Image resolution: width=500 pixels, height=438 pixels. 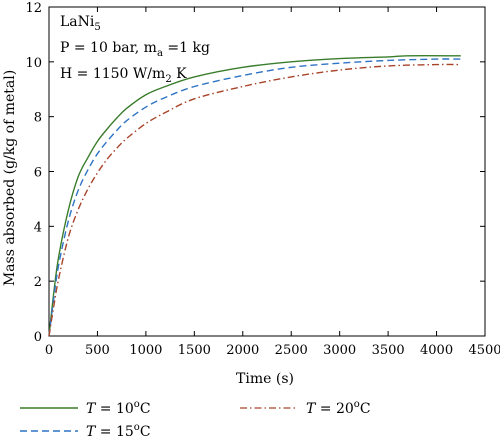 I want to click on x-tick-label: 3000, so click(x=339, y=350).